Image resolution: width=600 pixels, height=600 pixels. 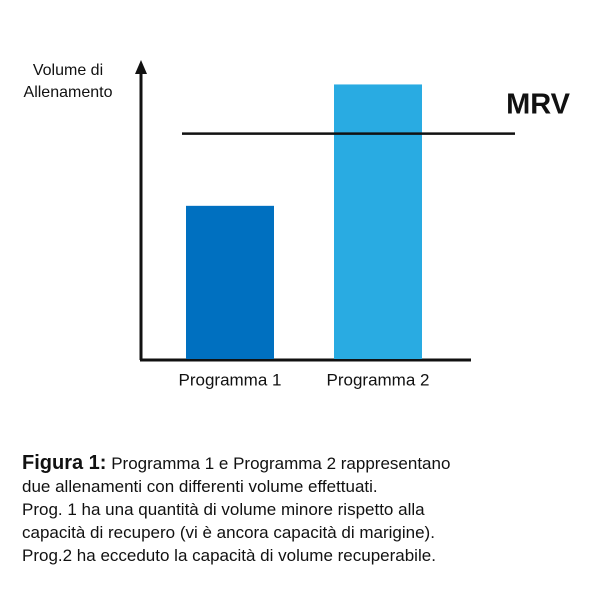 I want to click on x-tick-label: Programma 1, so click(x=230, y=379).